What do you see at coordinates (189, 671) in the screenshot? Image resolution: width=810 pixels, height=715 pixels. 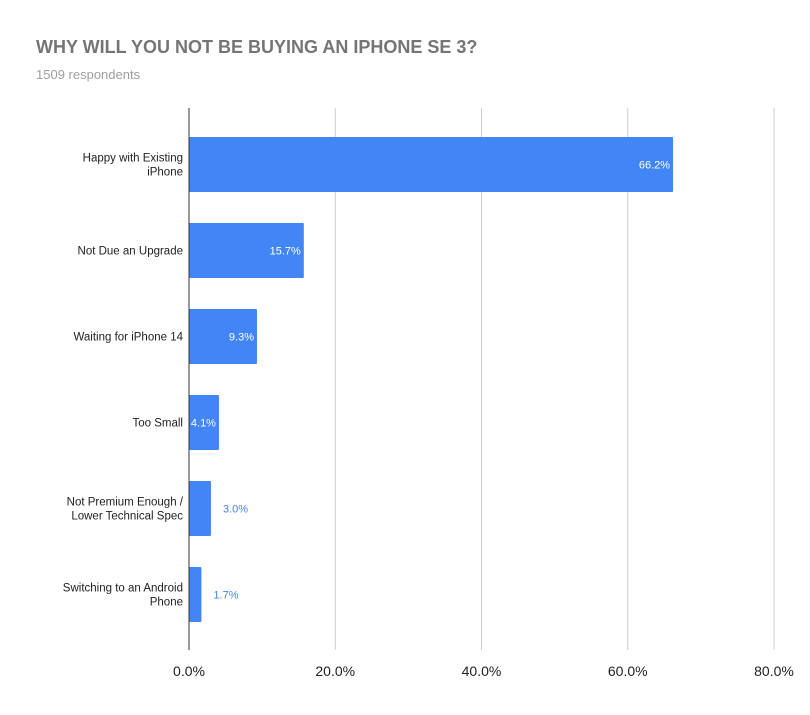 I see `x-tick-label: 0.0%` at bounding box center [189, 671].